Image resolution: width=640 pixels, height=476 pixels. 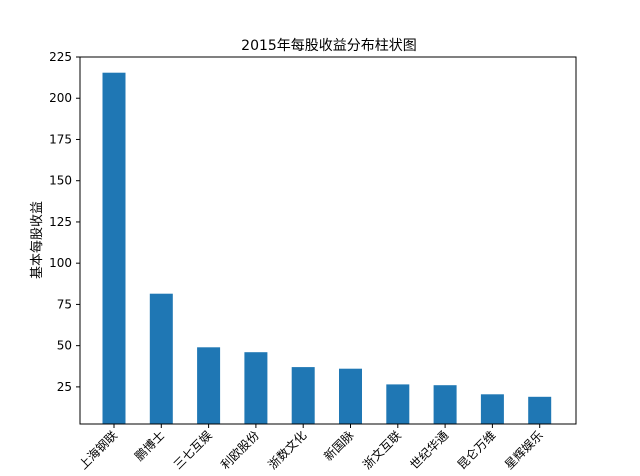 What do you see at coordinates (98, 450) in the screenshot?
I see `x-tick-label: 上海钢联` at bounding box center [98, 450].